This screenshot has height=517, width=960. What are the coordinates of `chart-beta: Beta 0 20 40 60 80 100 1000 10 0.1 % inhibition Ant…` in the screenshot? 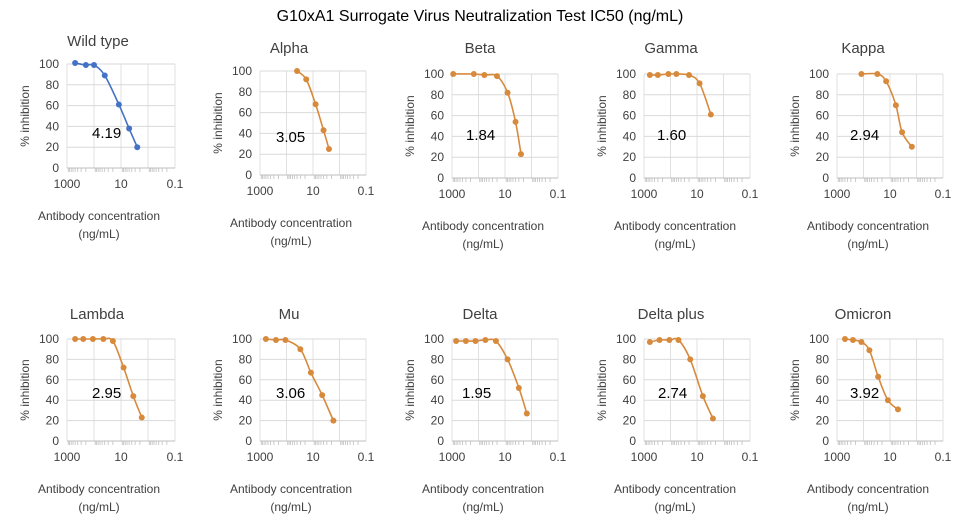 It's located at (485, 145).